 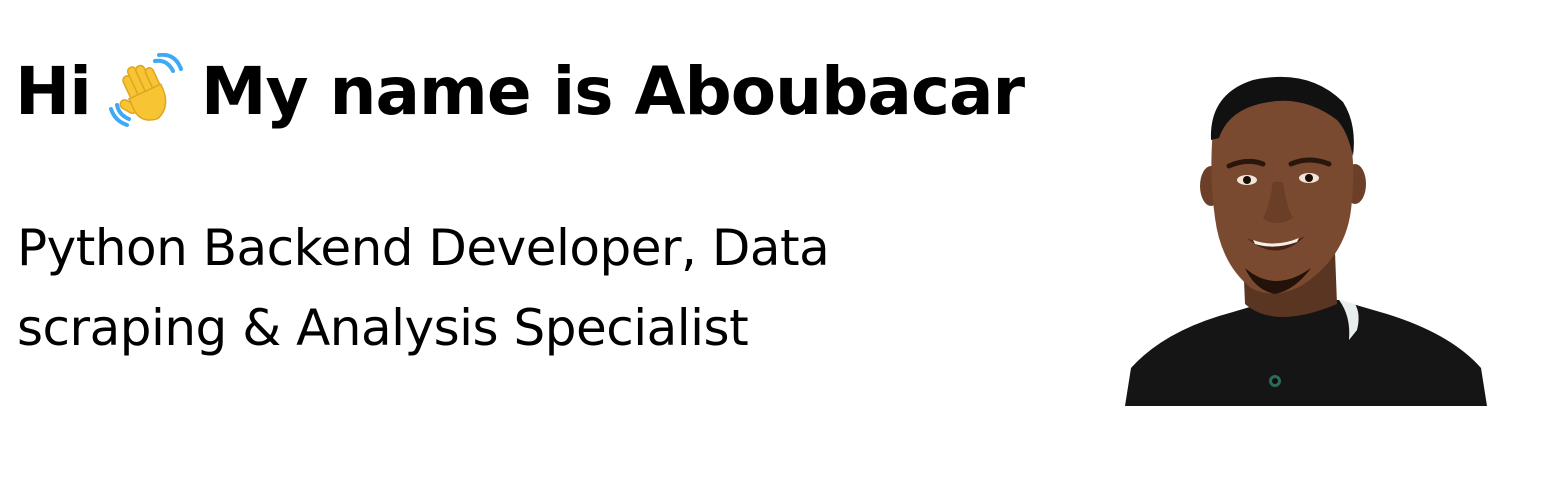 What do you see at coordinates (612, 91) in the screenshot?
I see `intro-text: My name is Aboubacar` at bounding box center [612, 91].